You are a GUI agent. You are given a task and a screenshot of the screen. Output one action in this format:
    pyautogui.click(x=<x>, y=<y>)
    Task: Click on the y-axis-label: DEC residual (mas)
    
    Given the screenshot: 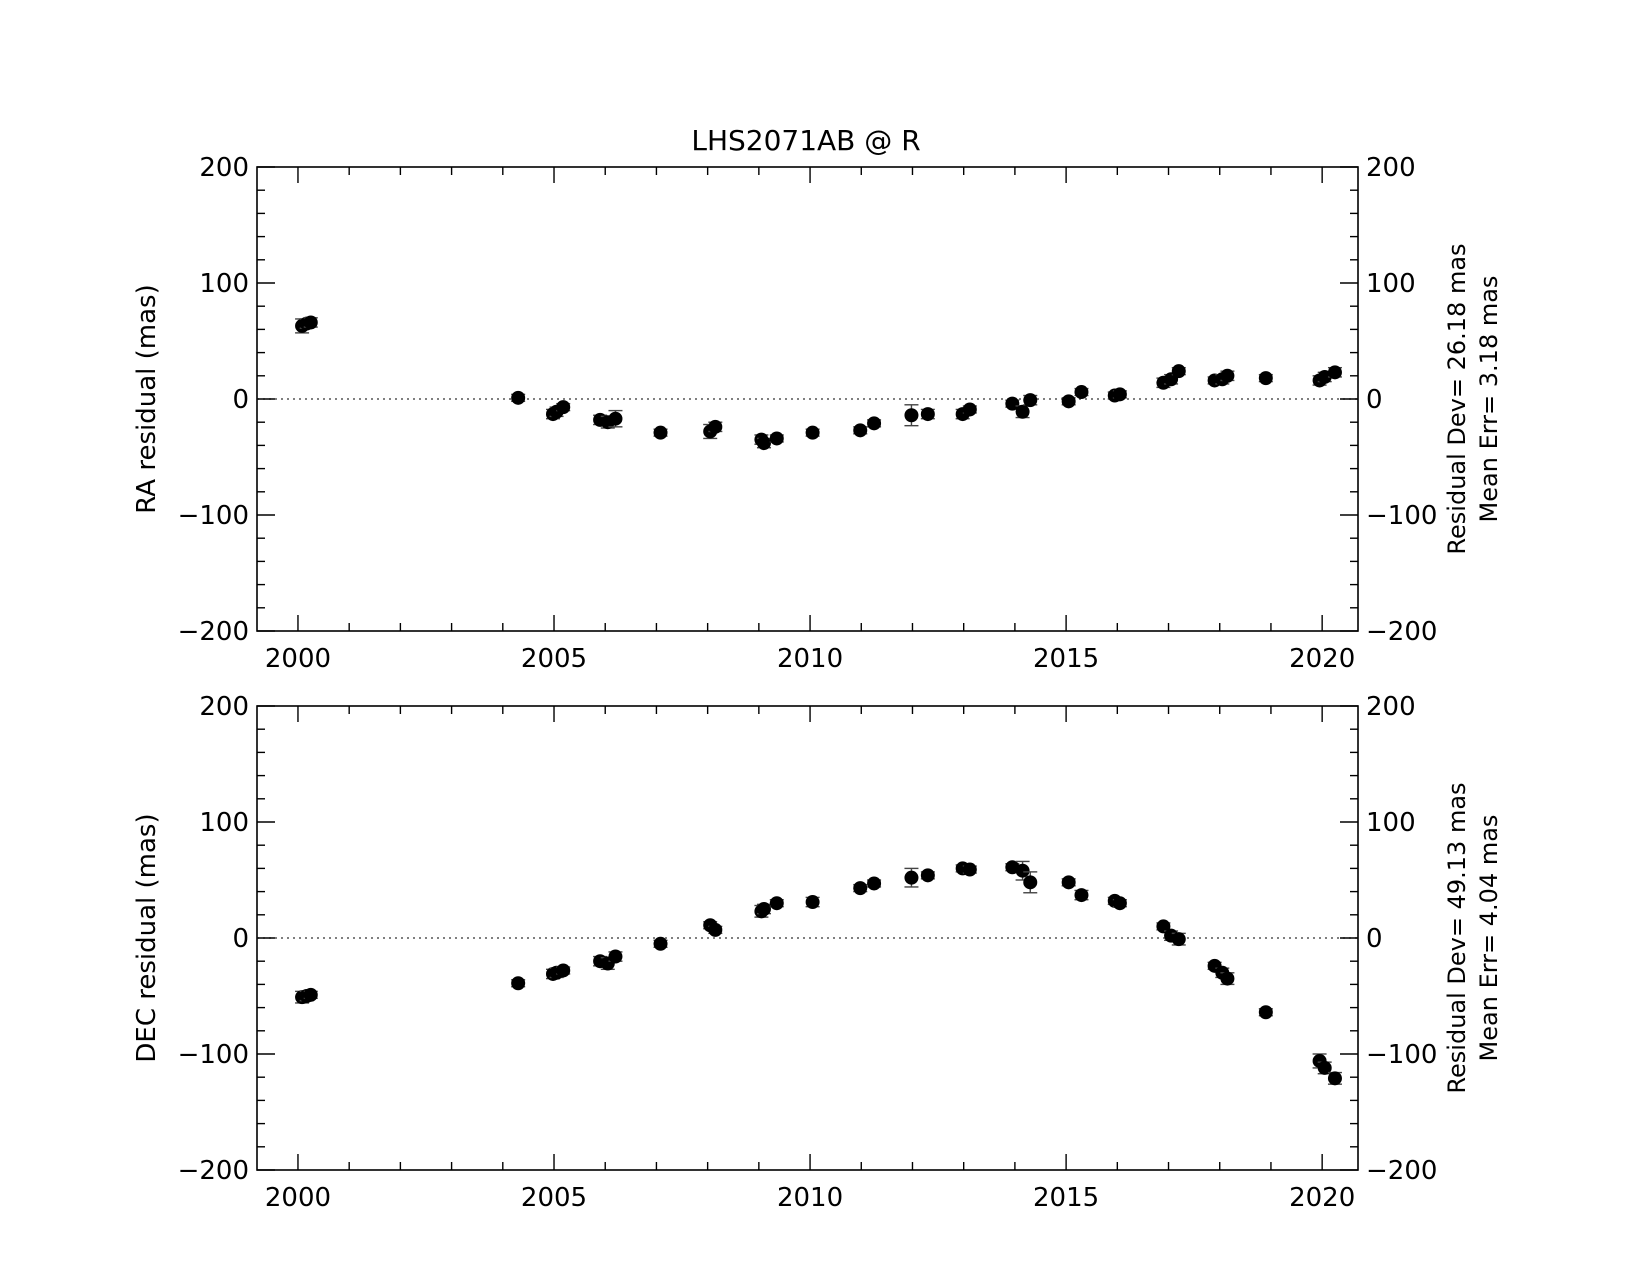 What is the action you would take?
    pyautogui.click(x=147, y=937)
    